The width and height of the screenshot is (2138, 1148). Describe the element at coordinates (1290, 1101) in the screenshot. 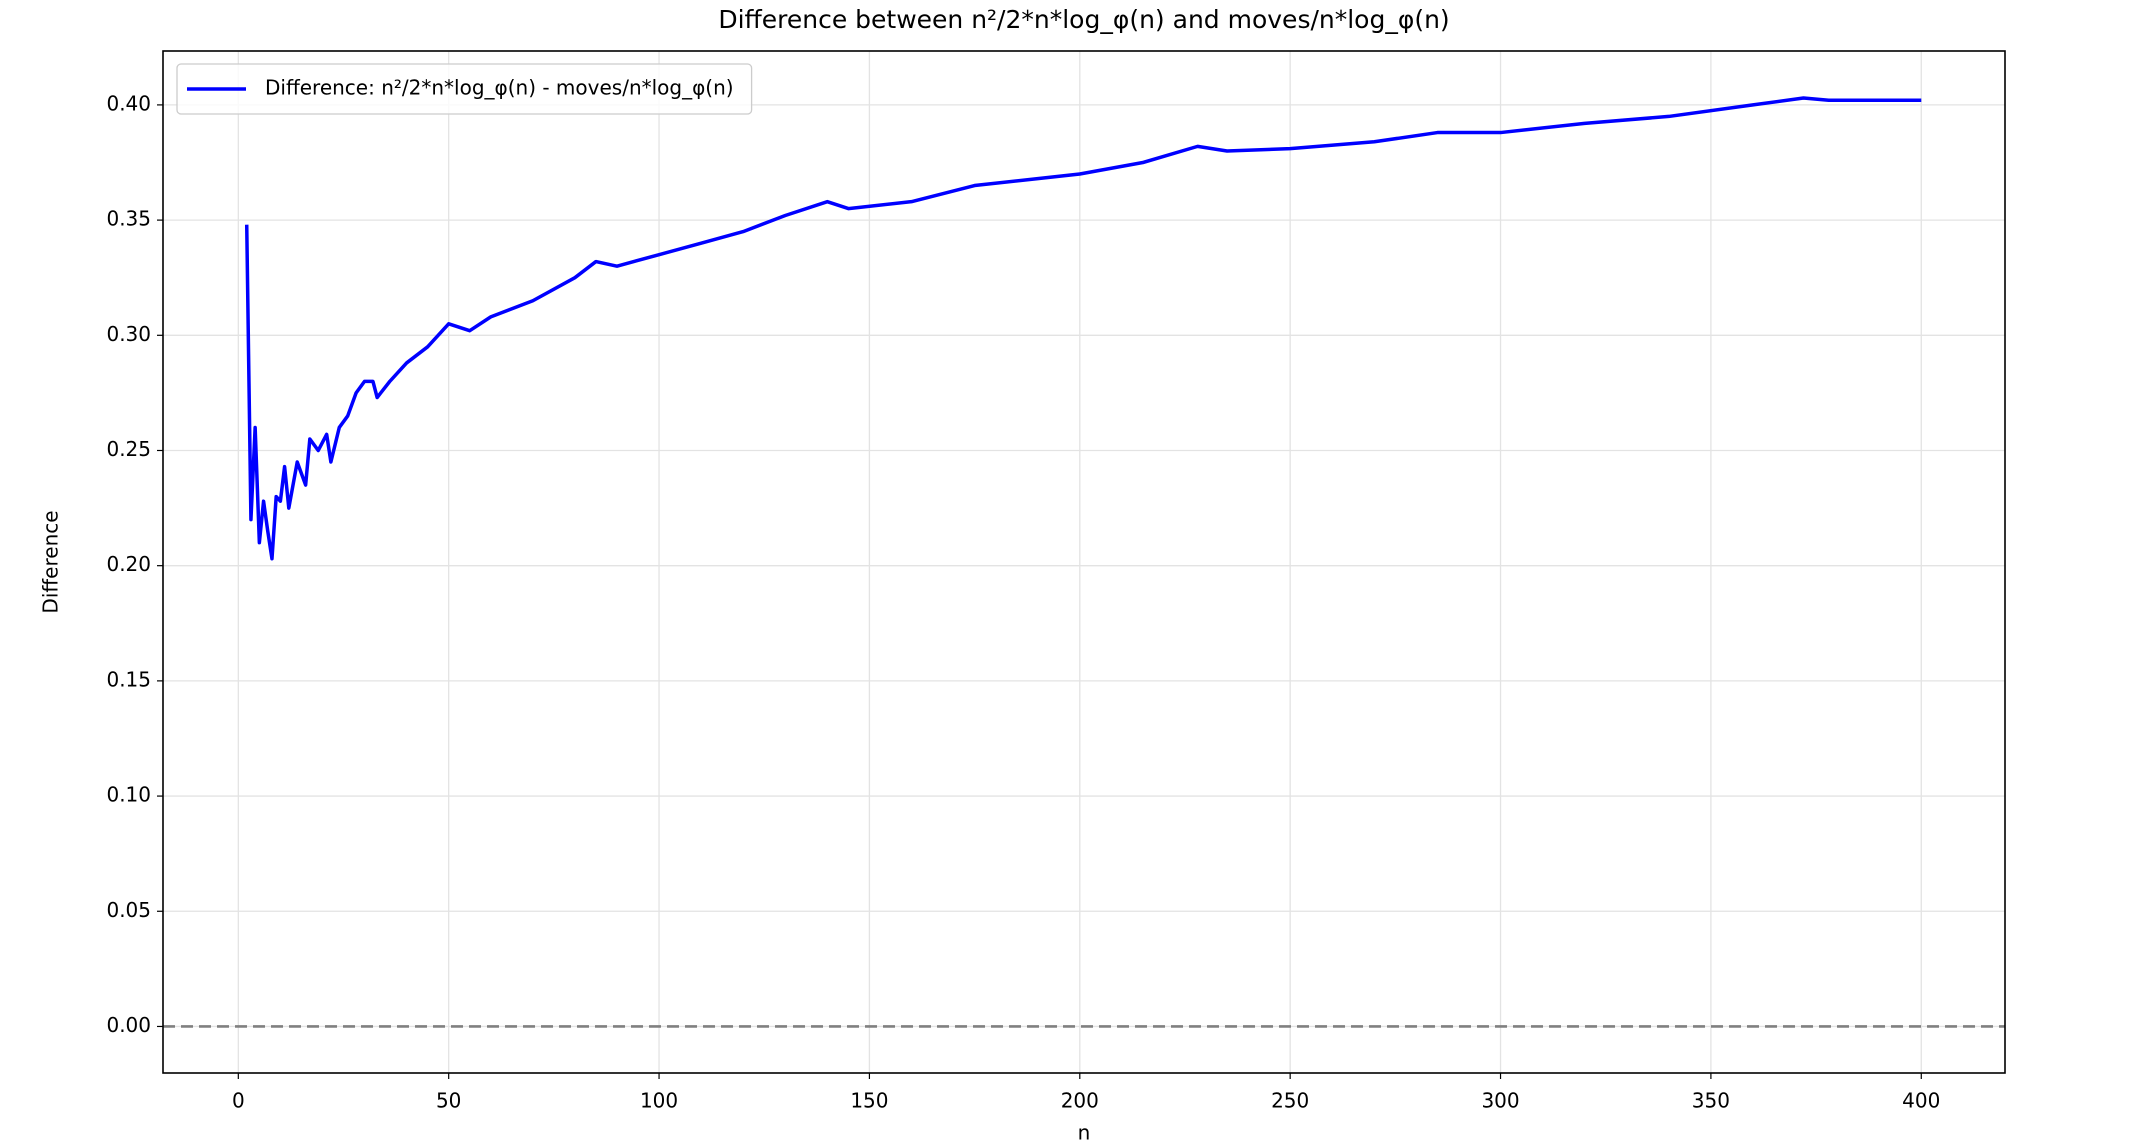

I see `x-tick-label: 250` at that location.